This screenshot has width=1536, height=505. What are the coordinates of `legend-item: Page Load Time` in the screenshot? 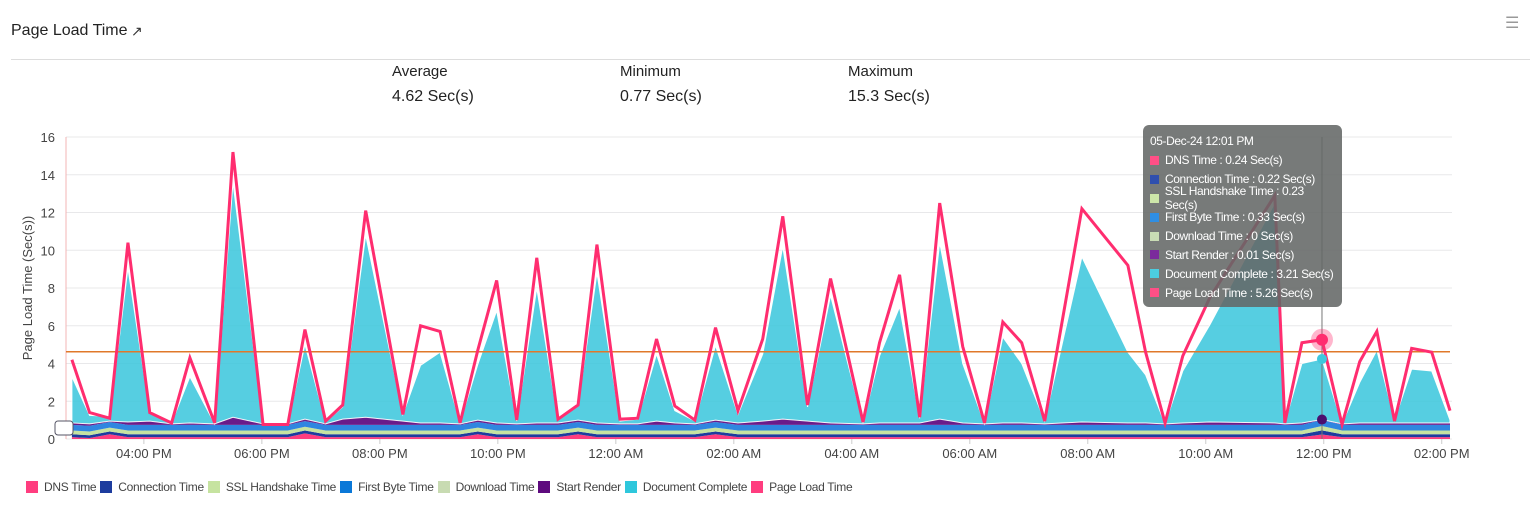 It's located at (802, 487).